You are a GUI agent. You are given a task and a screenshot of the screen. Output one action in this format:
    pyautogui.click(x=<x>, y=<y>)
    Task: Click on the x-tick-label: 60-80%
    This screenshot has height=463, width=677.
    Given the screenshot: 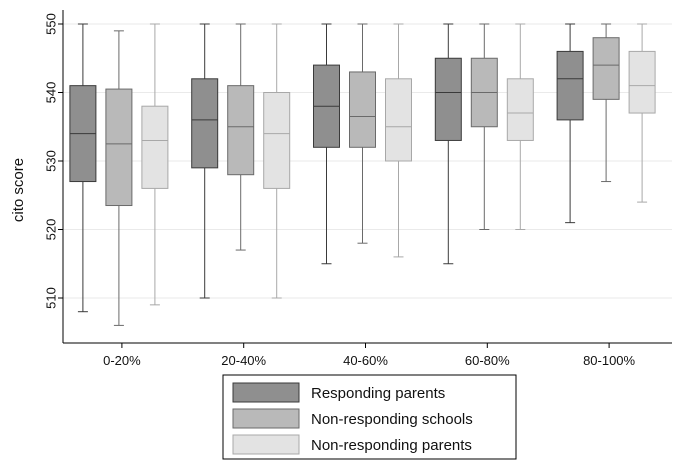 What is the action you would take?
    pyautogui.click(x=487, y=360)
    